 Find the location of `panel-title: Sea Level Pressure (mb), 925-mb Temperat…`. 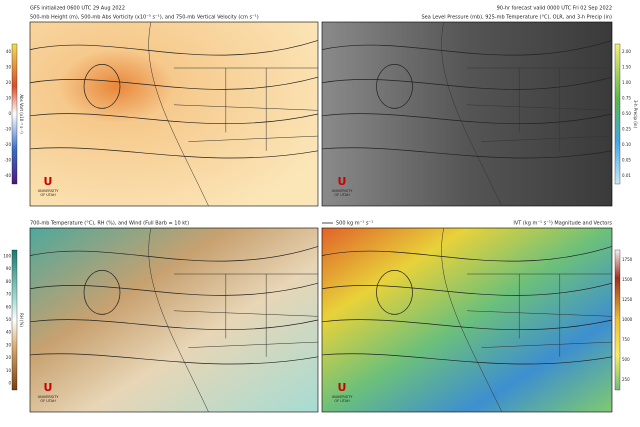

panel-title: Sea Level Pressure (mb), 925-mb Temperat… is located at coordinates (517, 18).